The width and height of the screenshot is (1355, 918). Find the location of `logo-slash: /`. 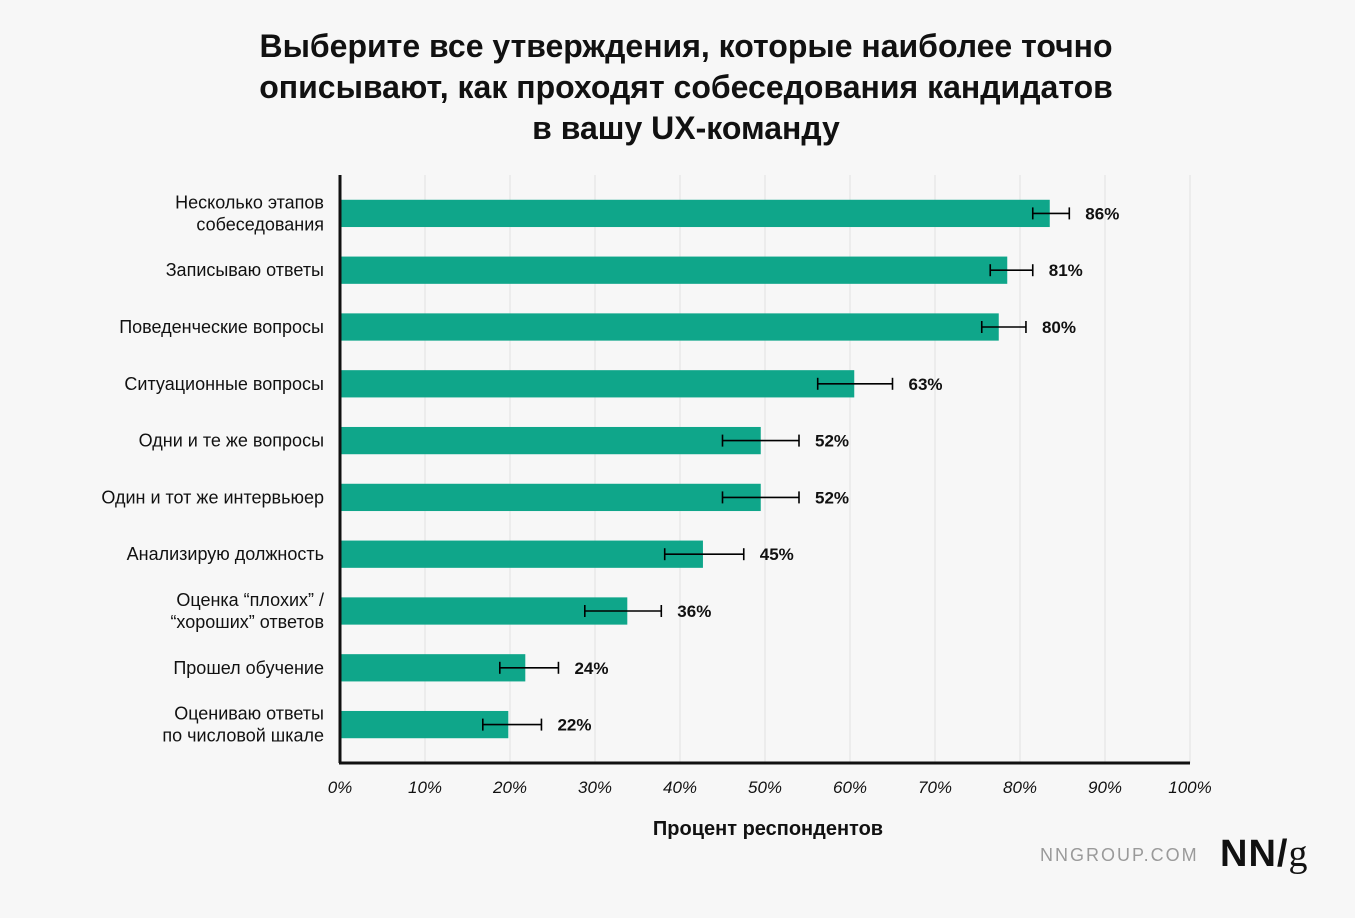

logo-slash: / is located at coordinates (1282, 854).